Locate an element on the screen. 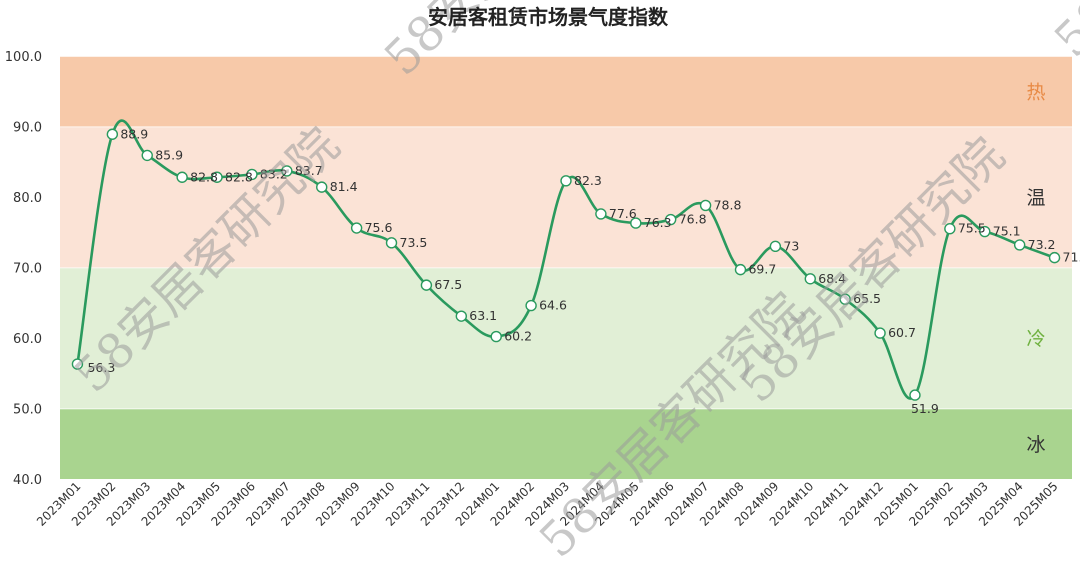  data-label: 82.3 is located at coordinates (588, 180).